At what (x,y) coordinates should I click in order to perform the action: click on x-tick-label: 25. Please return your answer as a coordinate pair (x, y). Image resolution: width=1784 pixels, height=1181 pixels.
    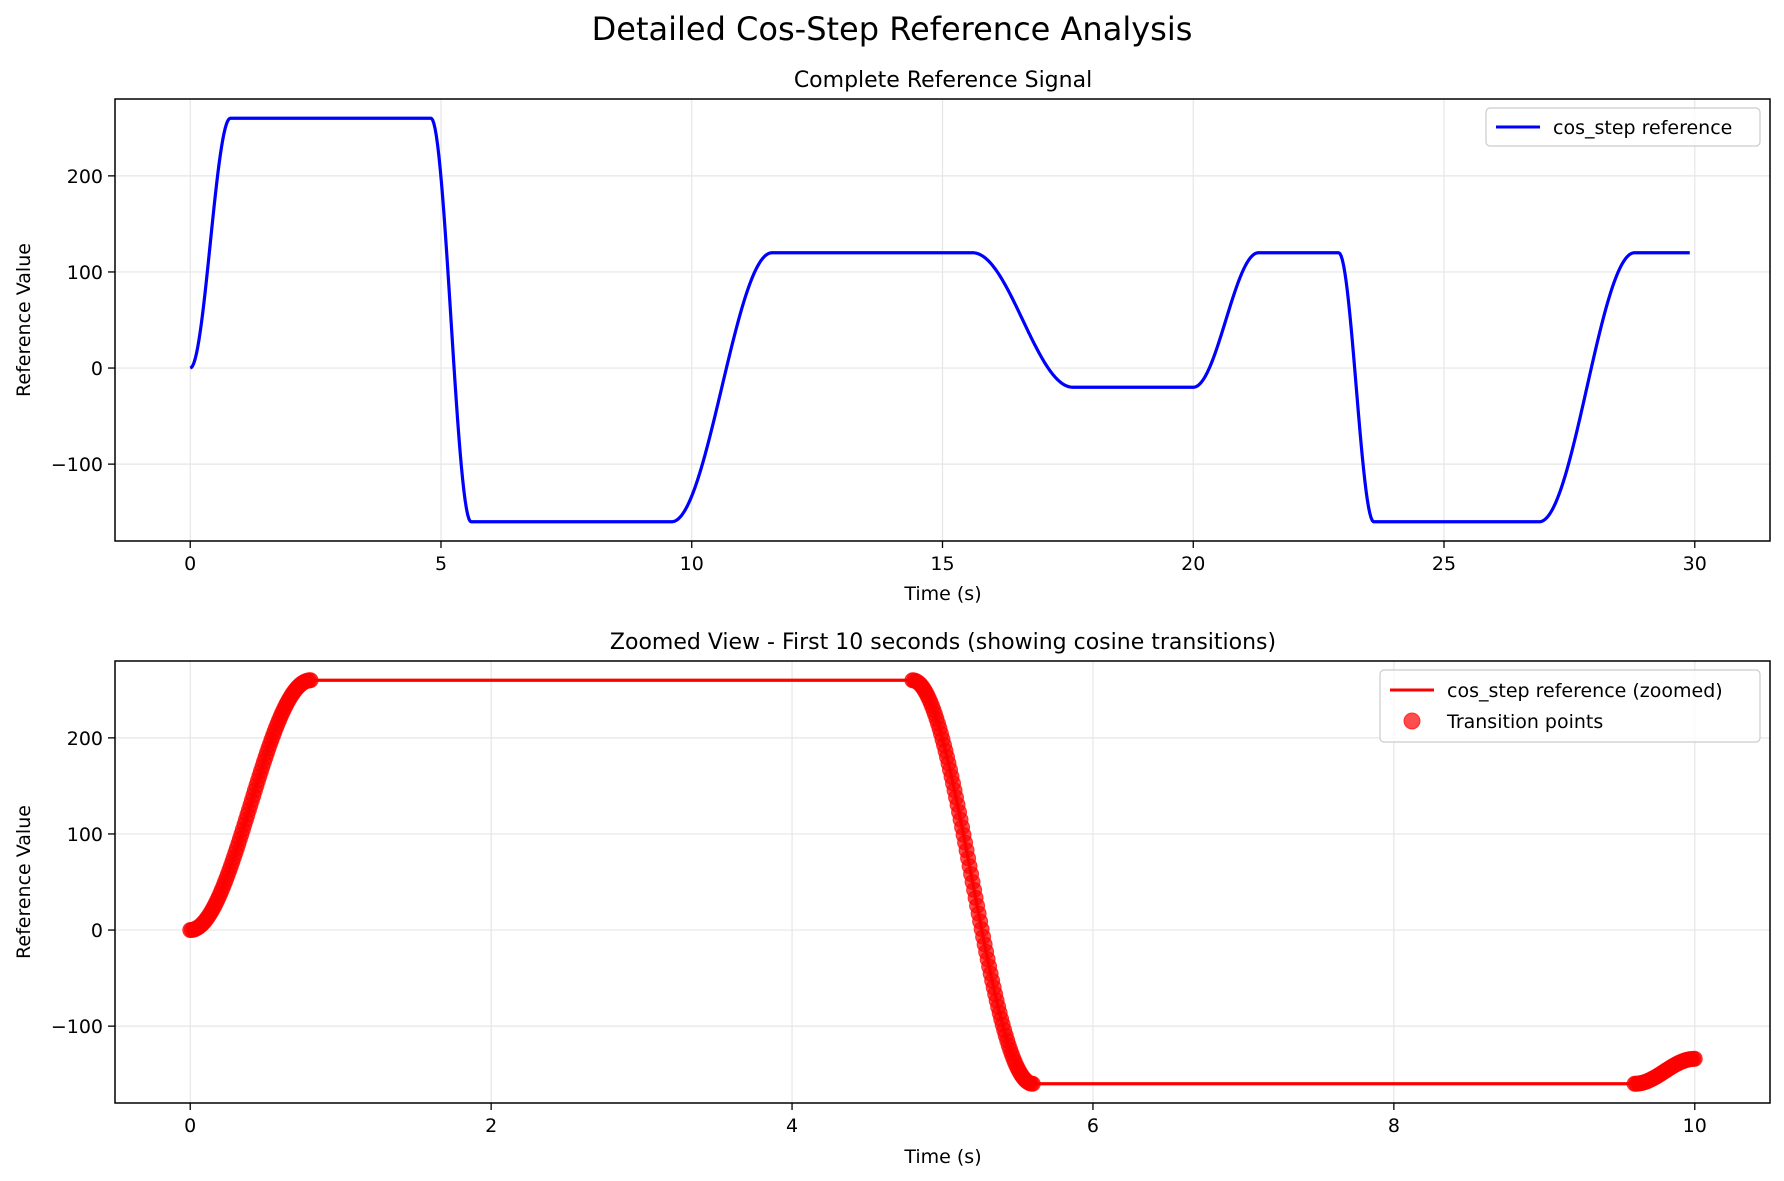
    Looking at the image, I should click on (1444, 564).